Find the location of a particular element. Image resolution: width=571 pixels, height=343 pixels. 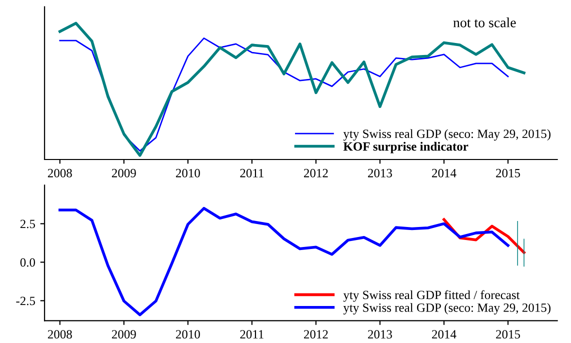

legend-label: yty Swiss real GDP fitted / forecast is located at coordinates (431, 296).